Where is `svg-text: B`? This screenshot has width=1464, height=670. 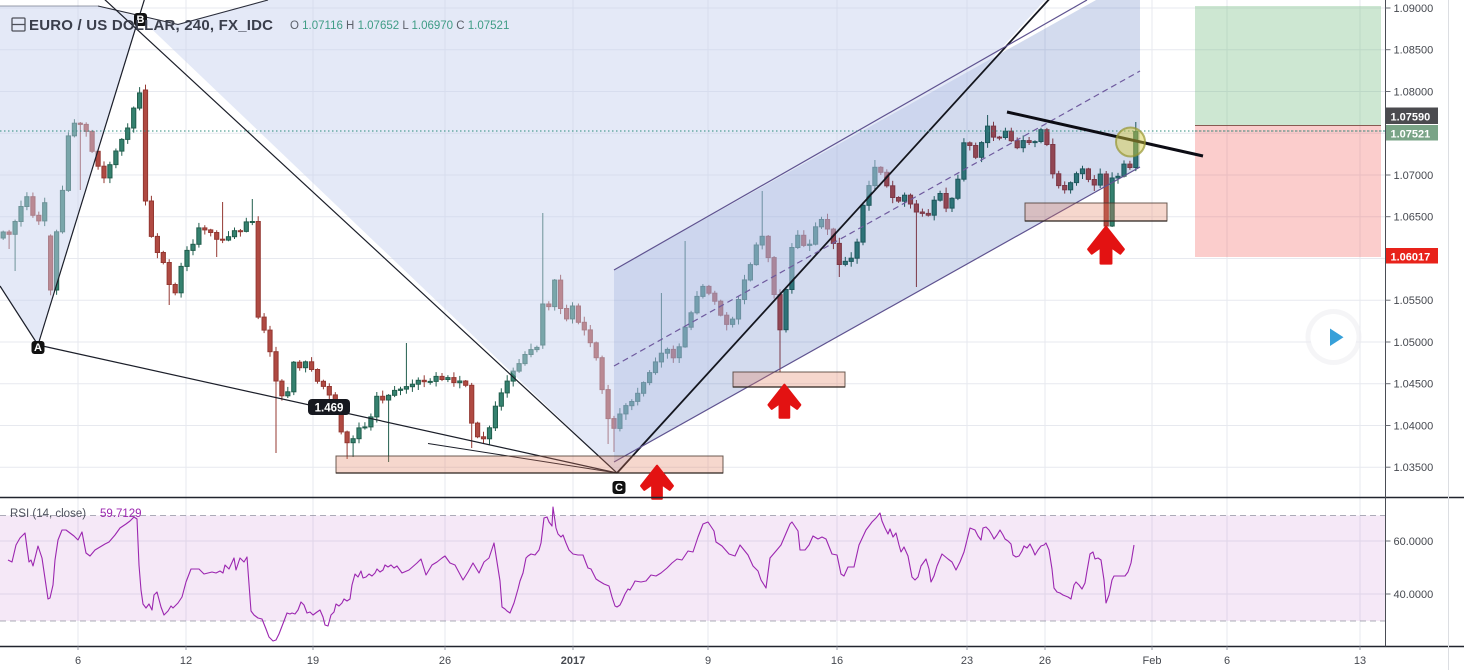
svg-text: B is located at coordinates (141, 20).